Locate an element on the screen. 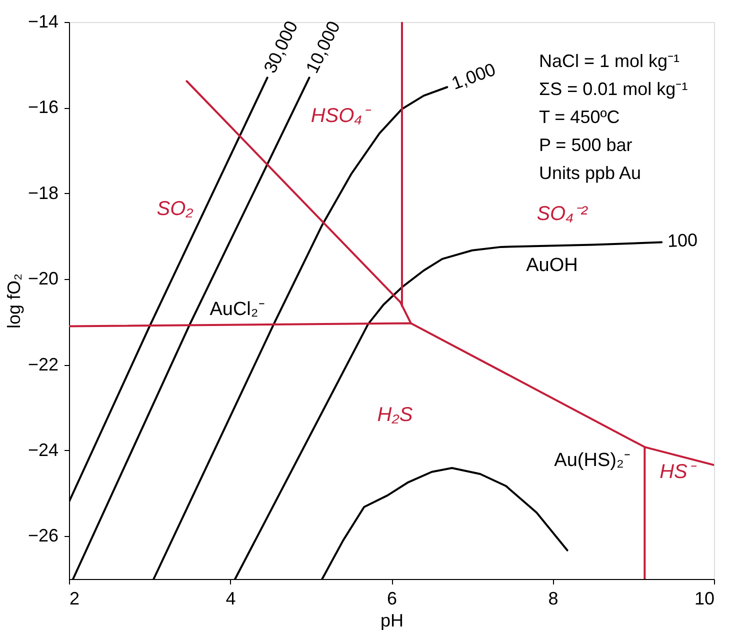 Image resolution: width=740 pixels, height=630 pixels. annotation: Units ppb Au is located at coordinates (590, 173).